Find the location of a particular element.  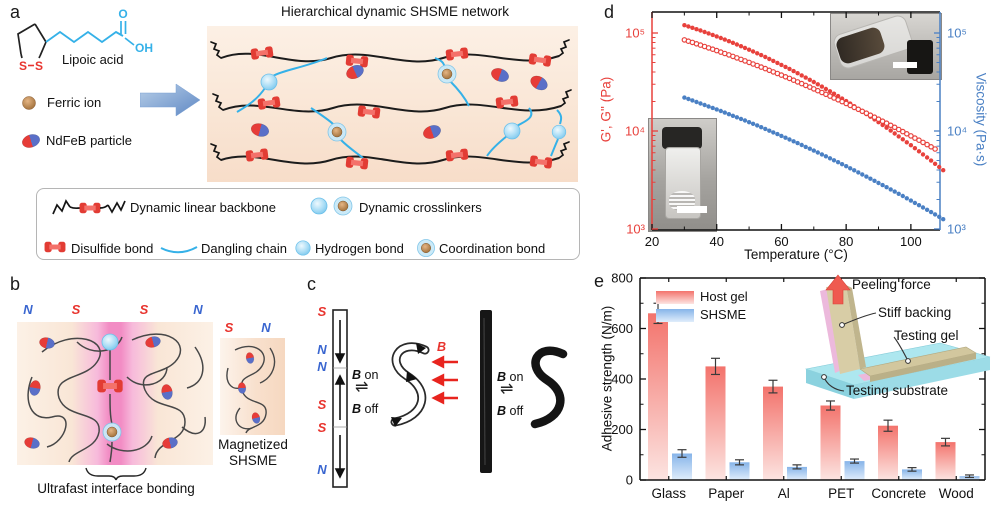

peel-test-inset is located at coordinates (897, 336).